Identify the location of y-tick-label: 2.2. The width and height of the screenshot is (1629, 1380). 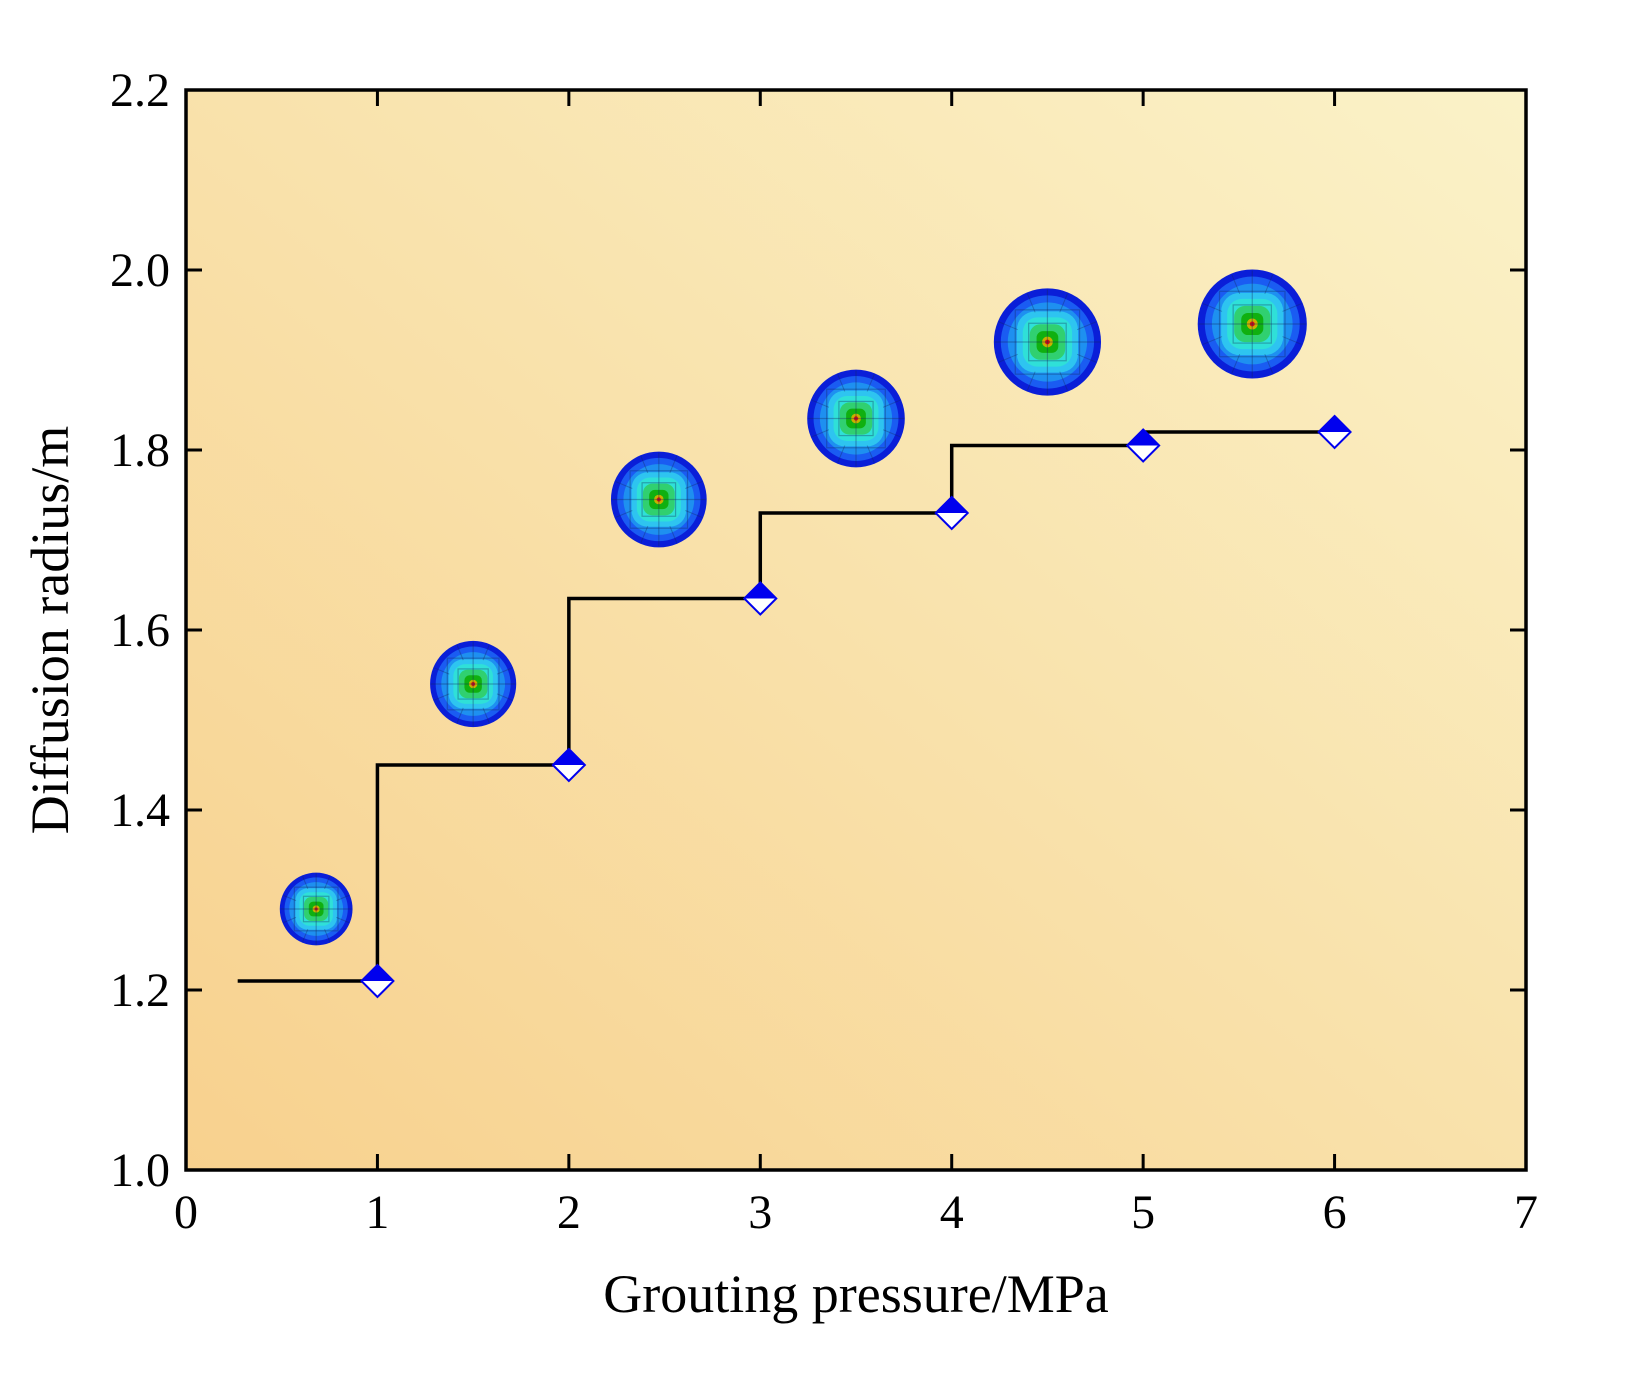
(140, 90).